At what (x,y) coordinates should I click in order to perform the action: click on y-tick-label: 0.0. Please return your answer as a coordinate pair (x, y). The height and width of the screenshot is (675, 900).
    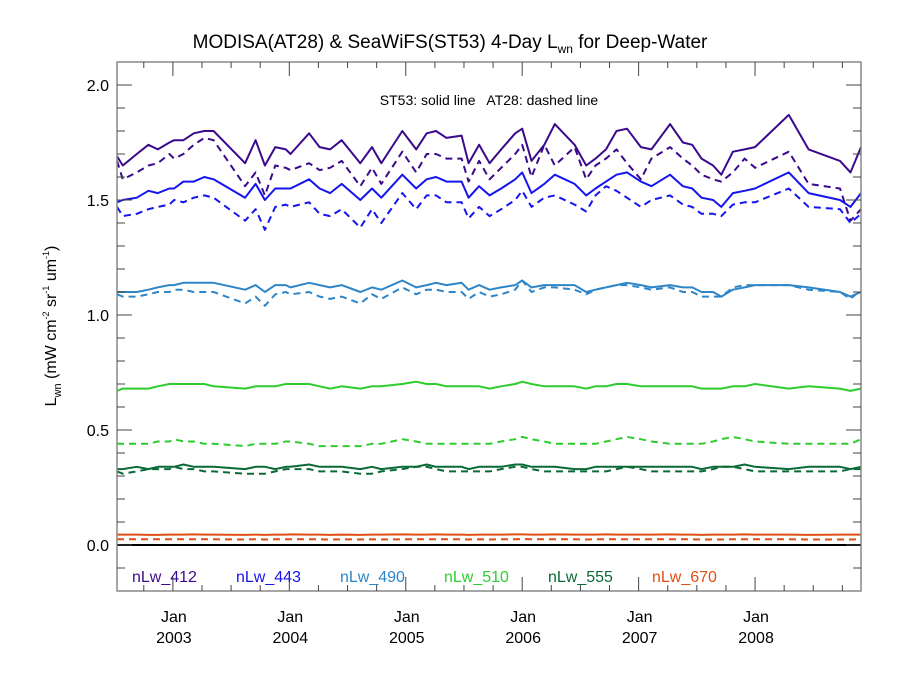
    Looking at the image, I should click on (98, 546).